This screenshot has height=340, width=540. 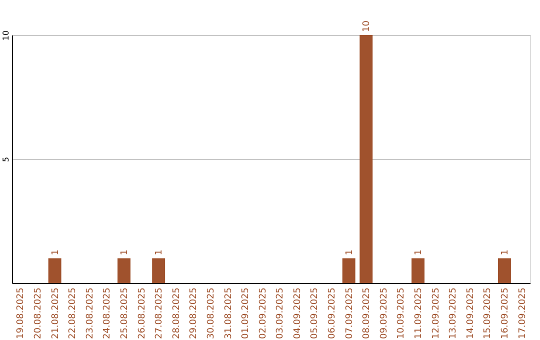 I want to click on x-tick-label: 05.09.2025, so click(x=315, y=314).